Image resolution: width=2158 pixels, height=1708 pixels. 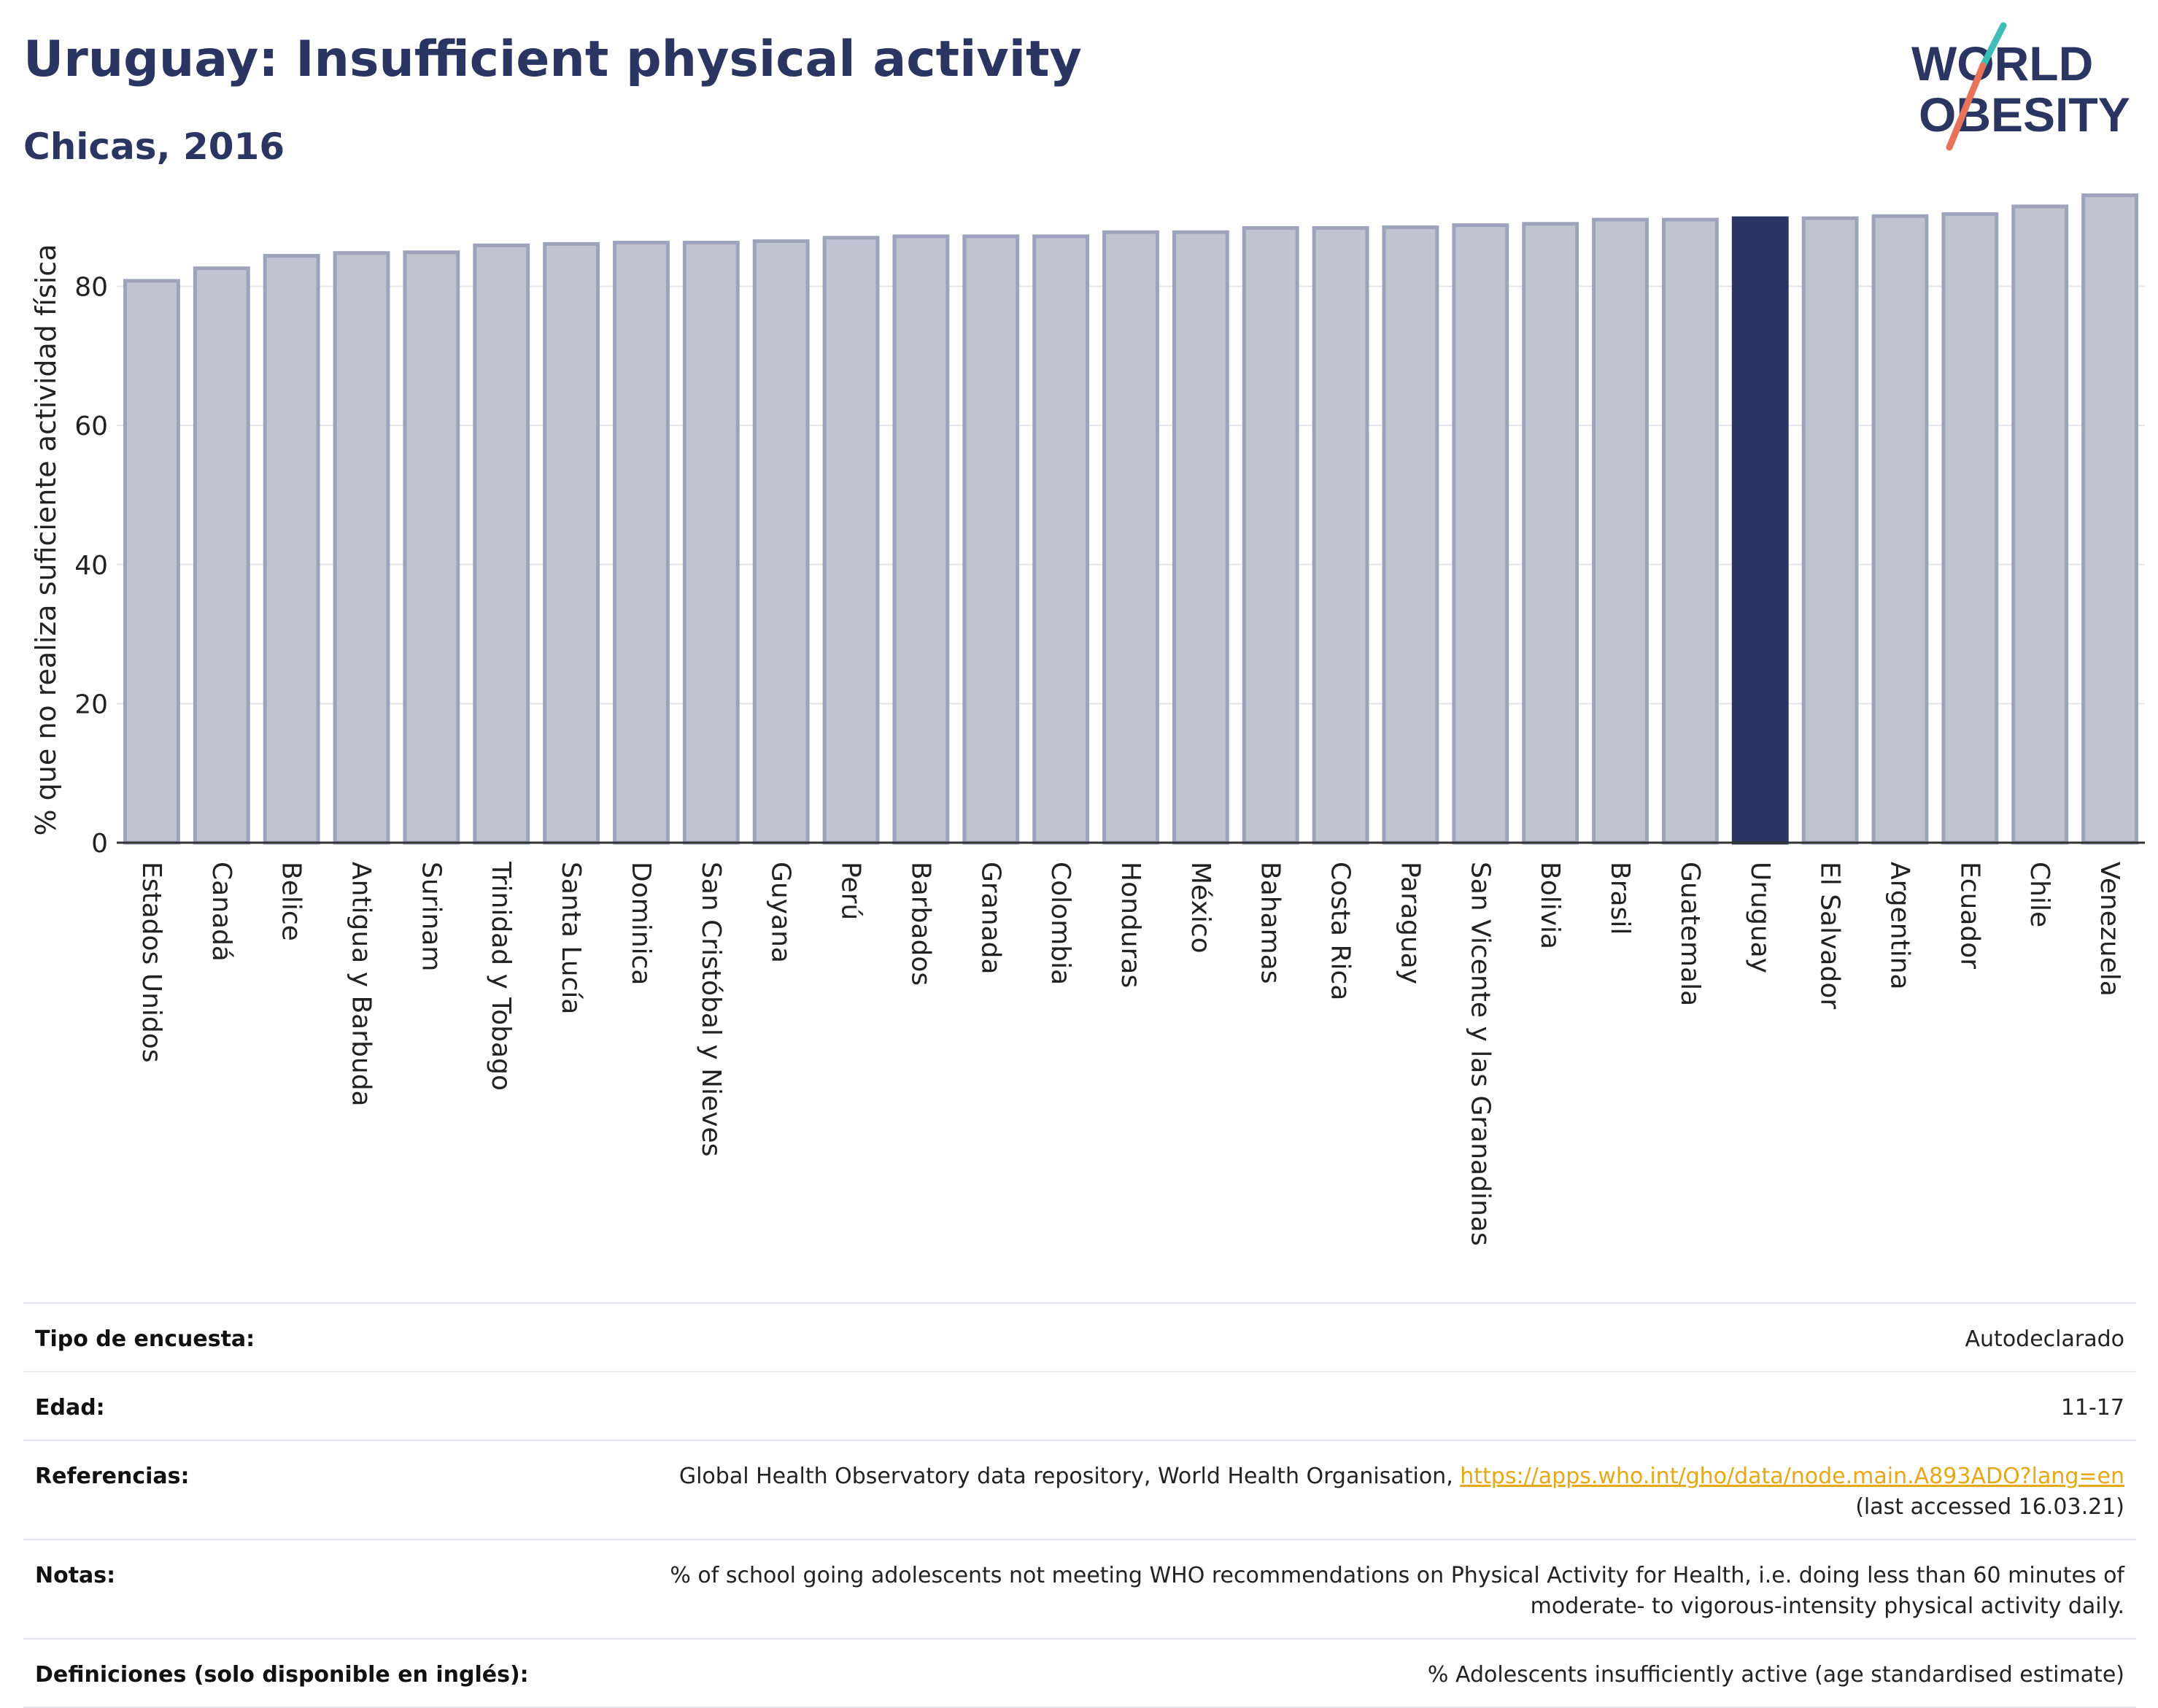 I want to click on x-tick-label: Colombia, so click(x=1060, y=924).